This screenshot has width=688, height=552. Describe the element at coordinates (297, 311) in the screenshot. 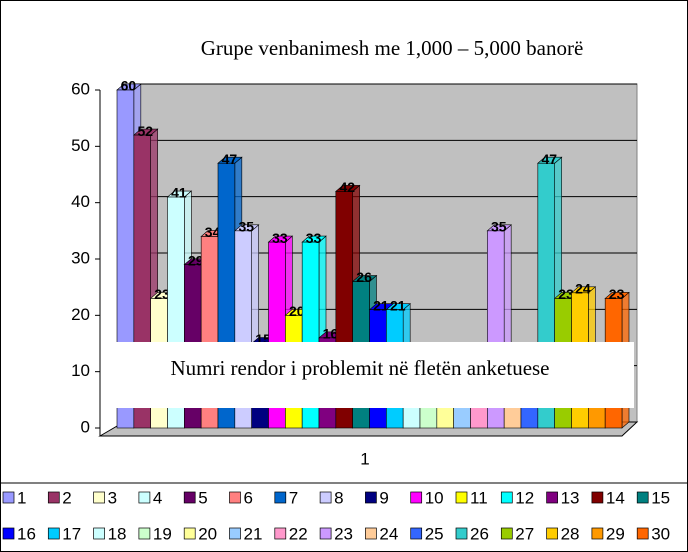

I see `data-label: 20` at that location.